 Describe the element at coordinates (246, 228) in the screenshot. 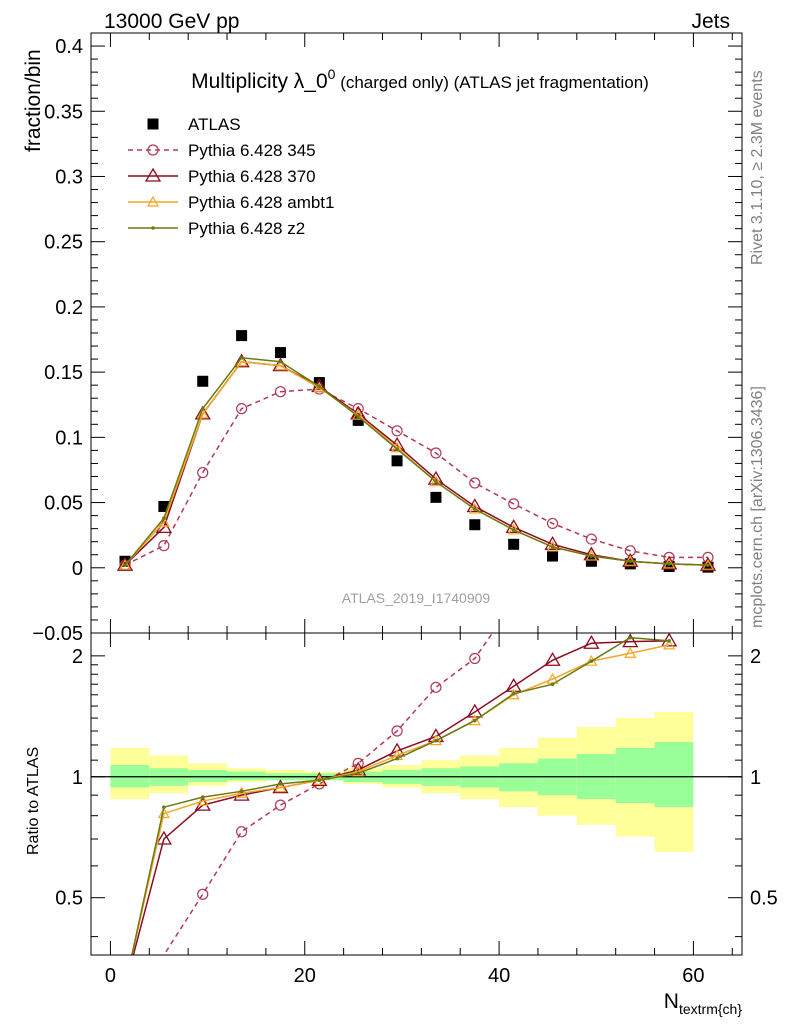

I see `legend-label-z2: Pythia 6.428 z2` at that location.